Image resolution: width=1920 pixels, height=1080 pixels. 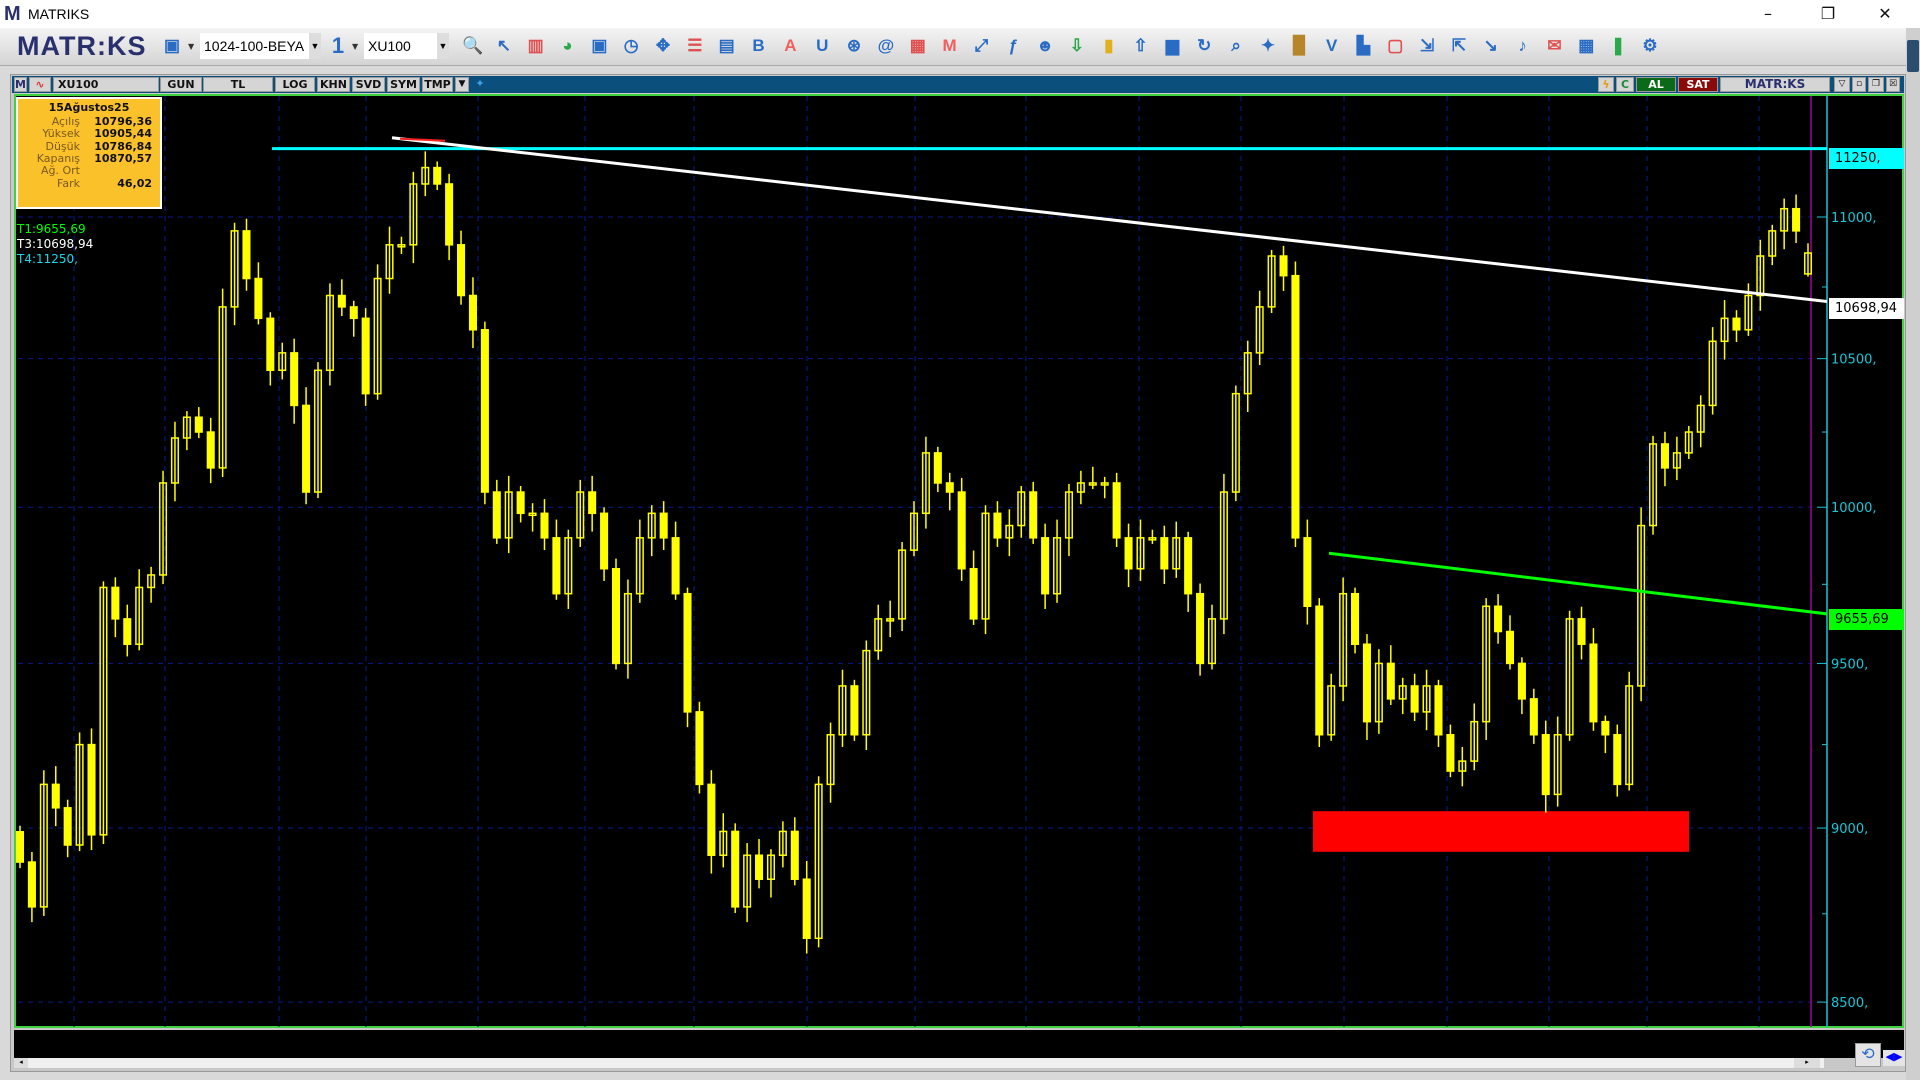 What do you see at coordinates (822, 45) in the screenshot?
I see `underline-icon: U` at bounding box center [822, 45].